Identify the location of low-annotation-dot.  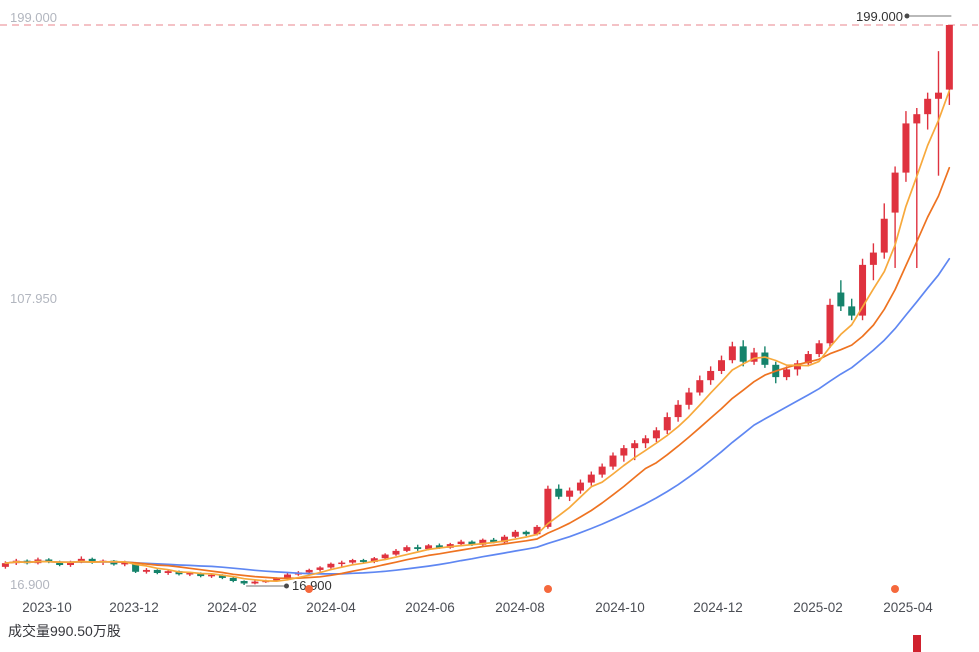
(286, 586).